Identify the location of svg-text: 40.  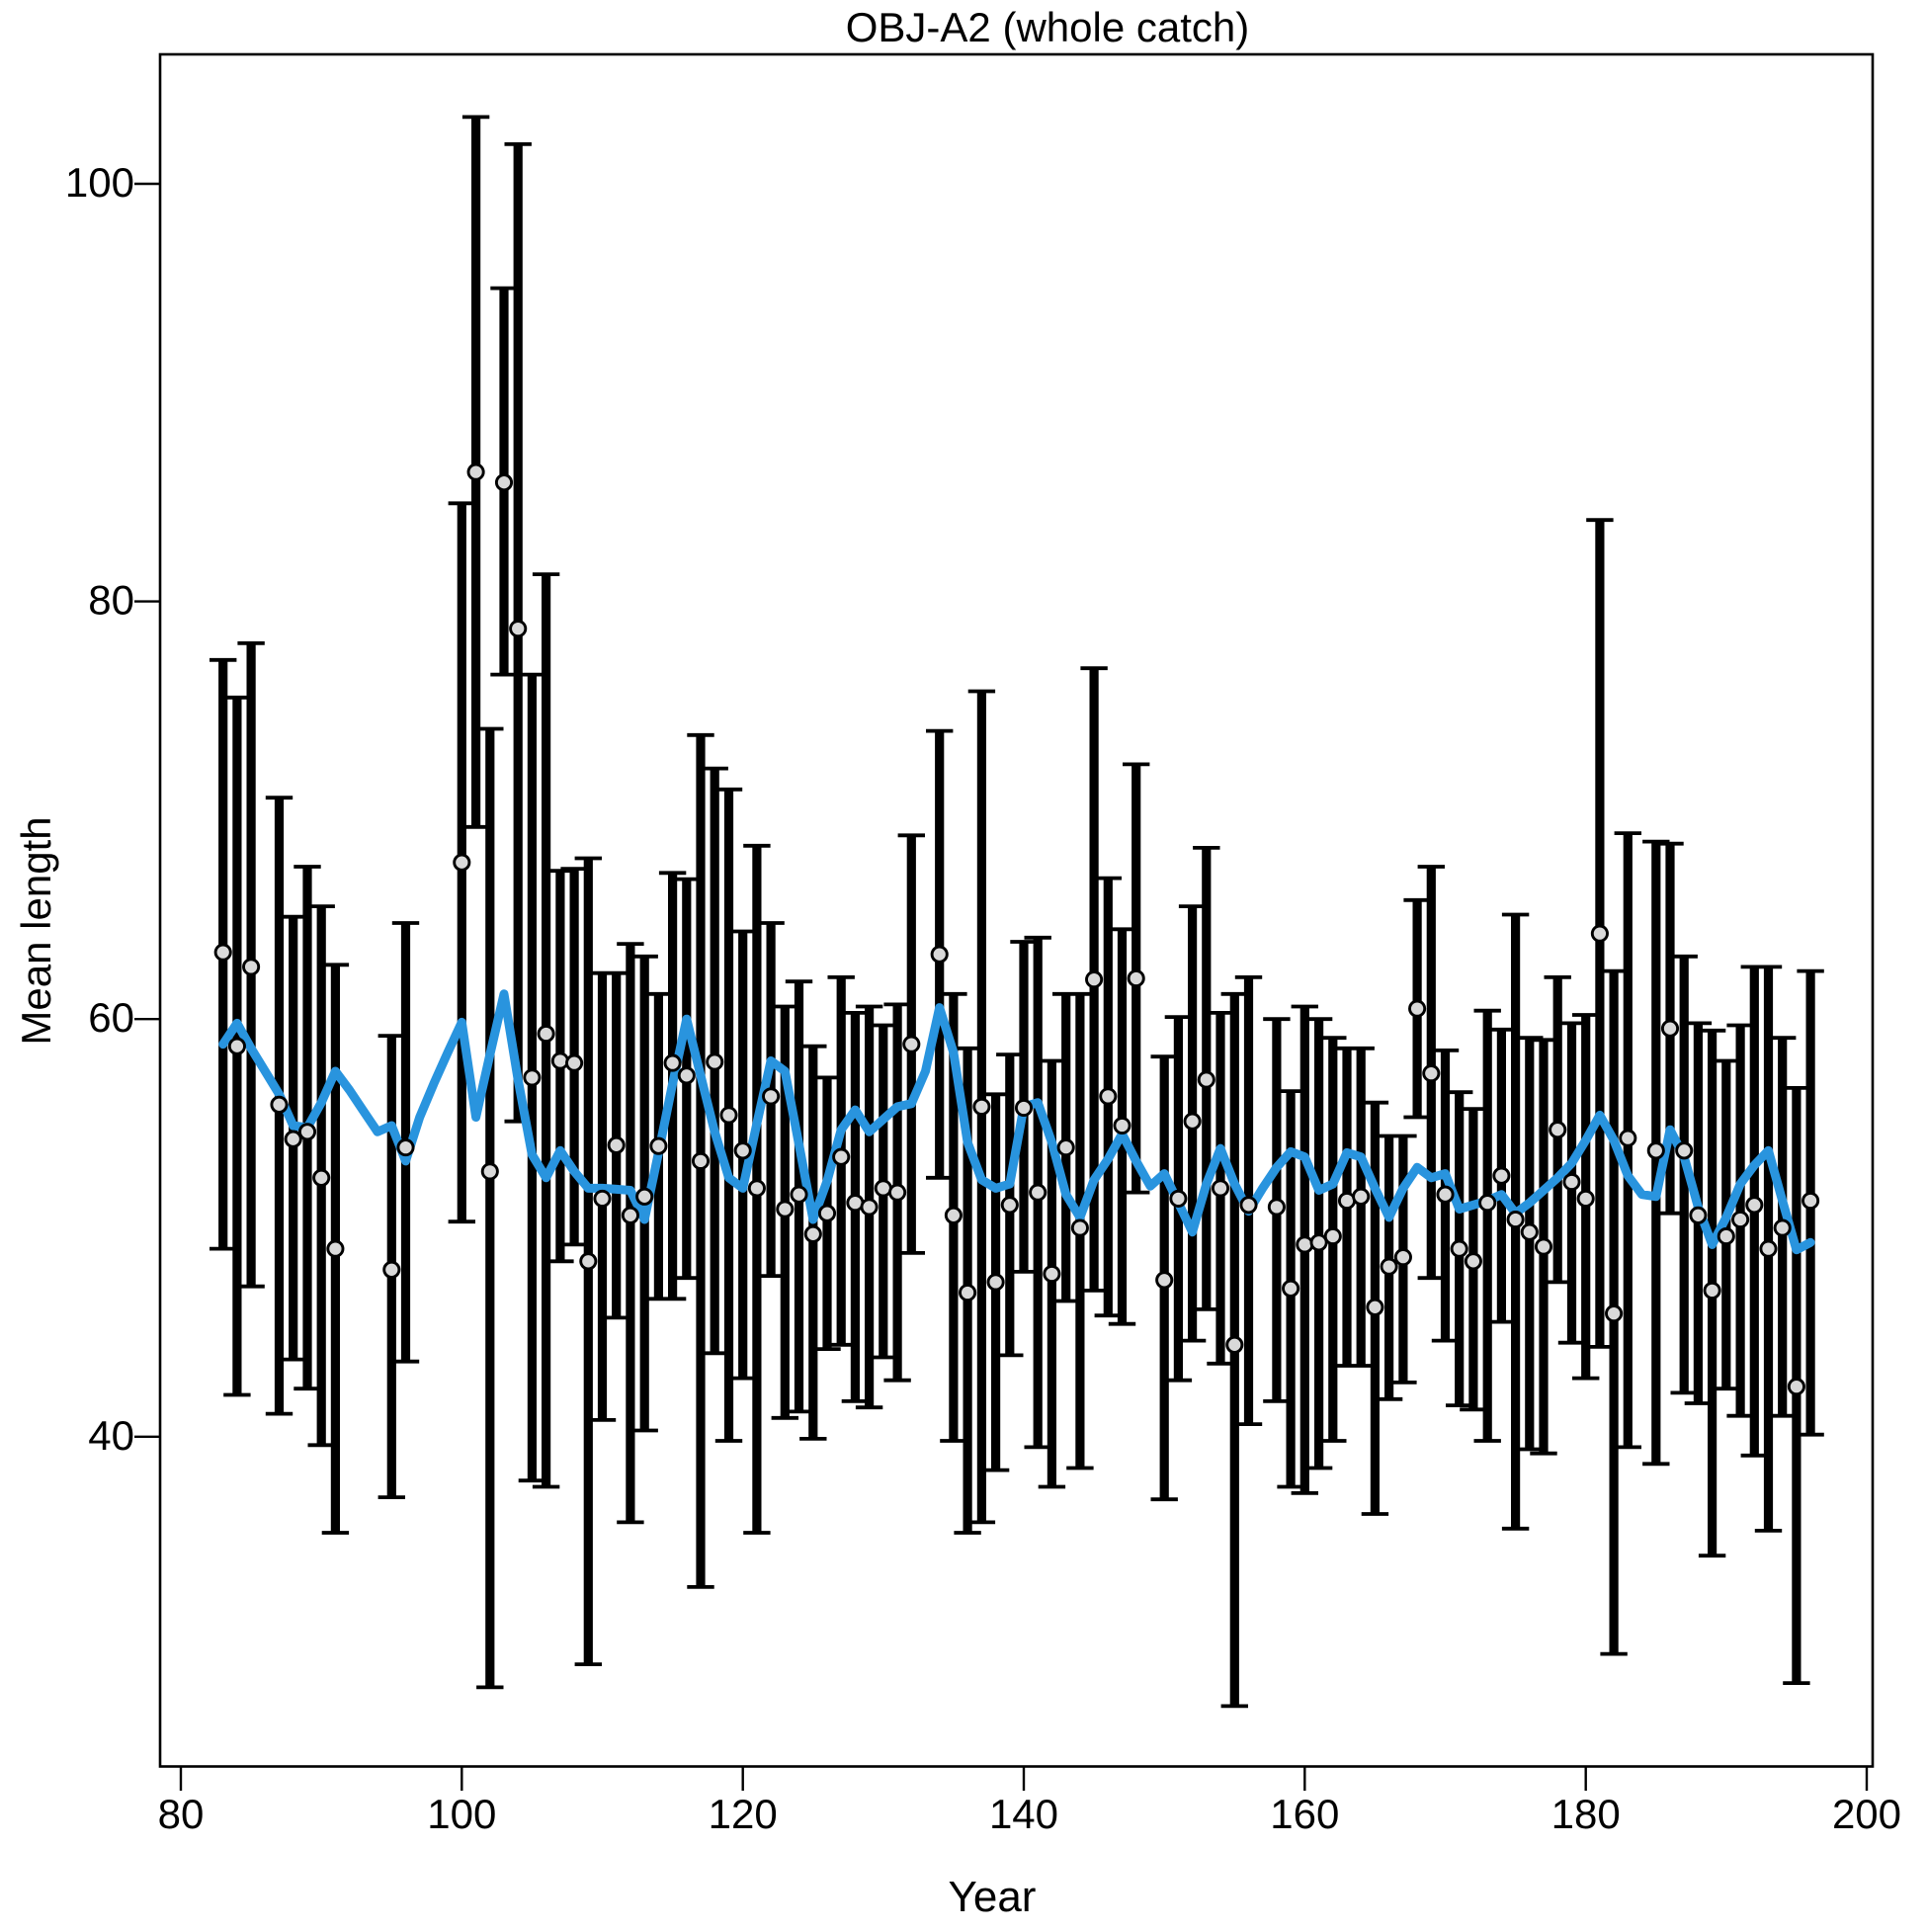
(111, 1435).